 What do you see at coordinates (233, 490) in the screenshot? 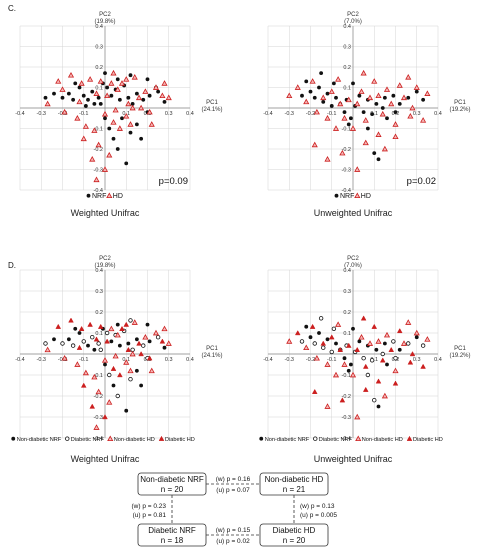
I see `stat-top-unweighted: (u) p = 0.07` at bounding box center [233, 490].